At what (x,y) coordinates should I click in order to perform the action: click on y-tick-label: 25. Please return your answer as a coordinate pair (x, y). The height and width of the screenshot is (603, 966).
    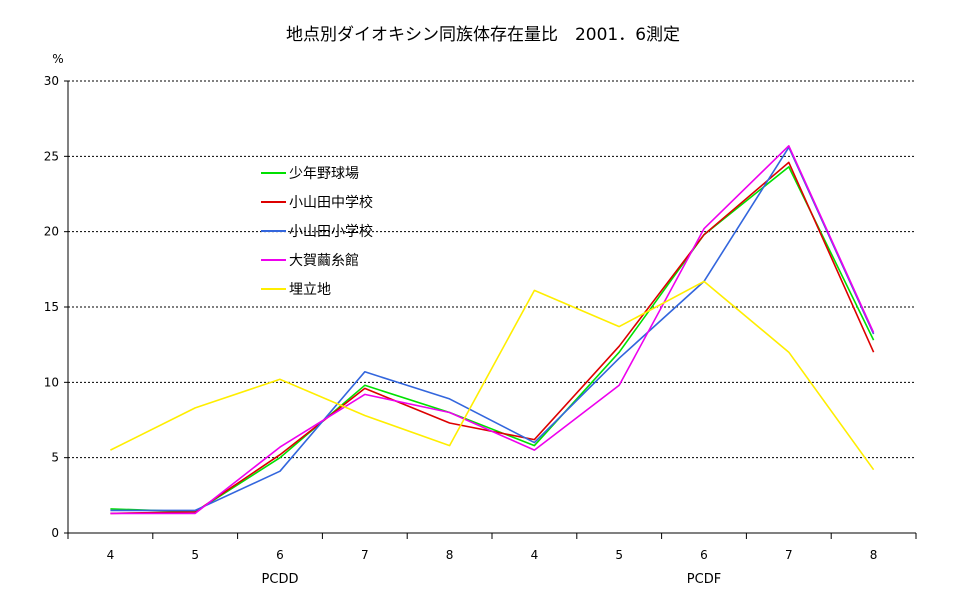
    Looking at the image, I should click on (51, 156).